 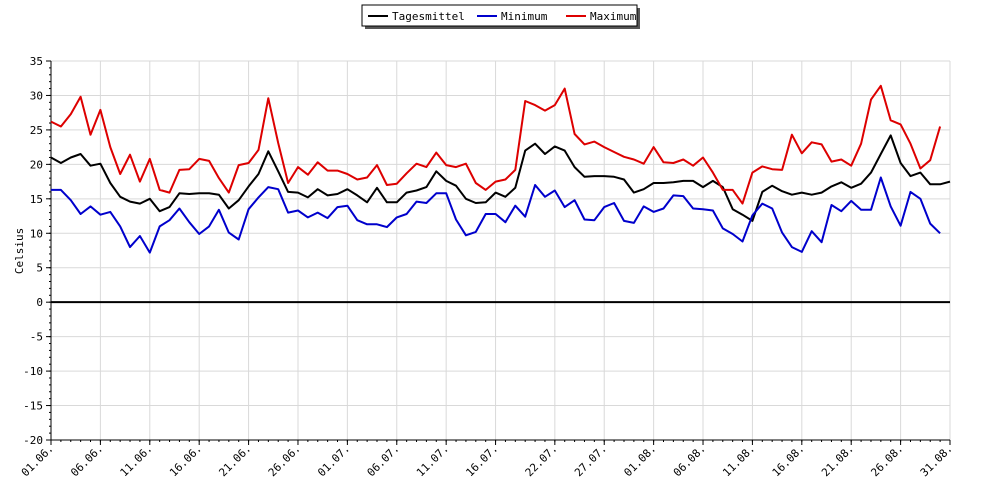 I want to click on x-tick-label: 16.08., so click(x=788, y=460).